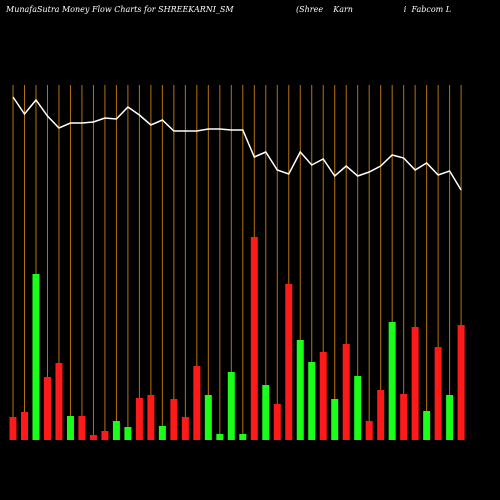 The image size is (500, 500). Describe the element at coordinates (373, 9) in the screenshot. I see `chart-subtitle: (Shree Karn i Fabcom L` at that location.